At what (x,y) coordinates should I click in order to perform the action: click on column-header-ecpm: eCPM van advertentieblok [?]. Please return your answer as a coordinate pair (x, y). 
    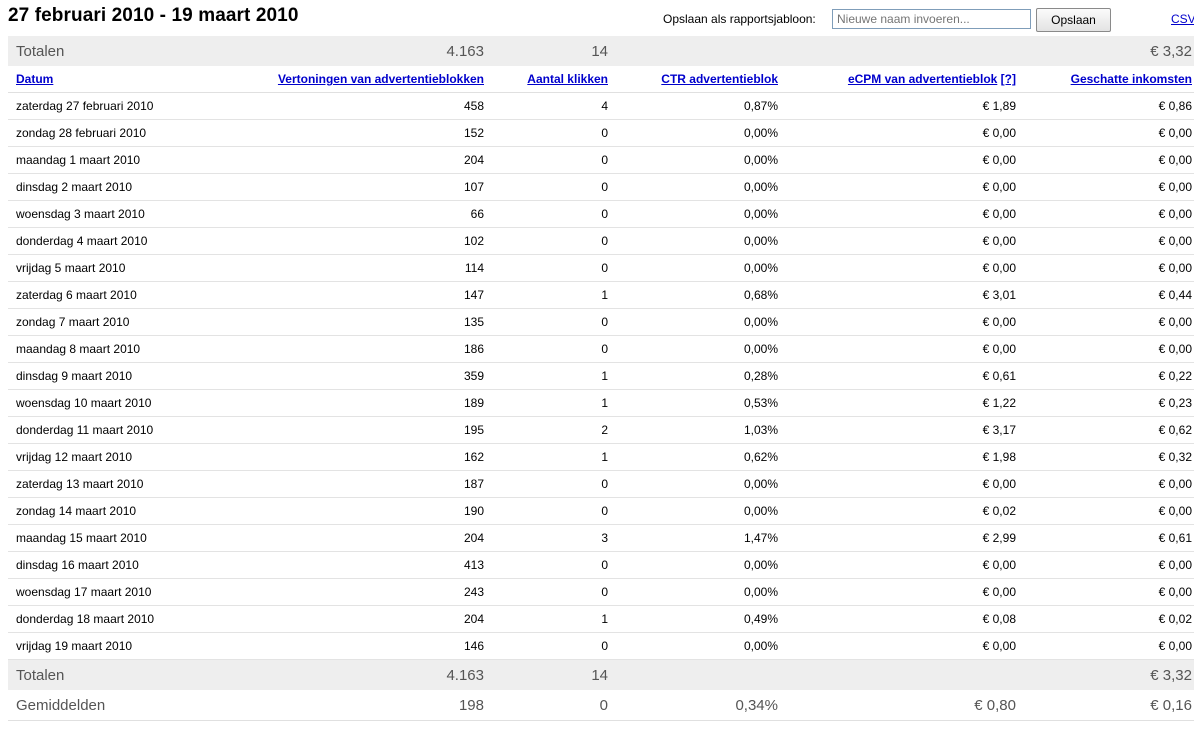
    Looking at the image, I should click on (899, 79).